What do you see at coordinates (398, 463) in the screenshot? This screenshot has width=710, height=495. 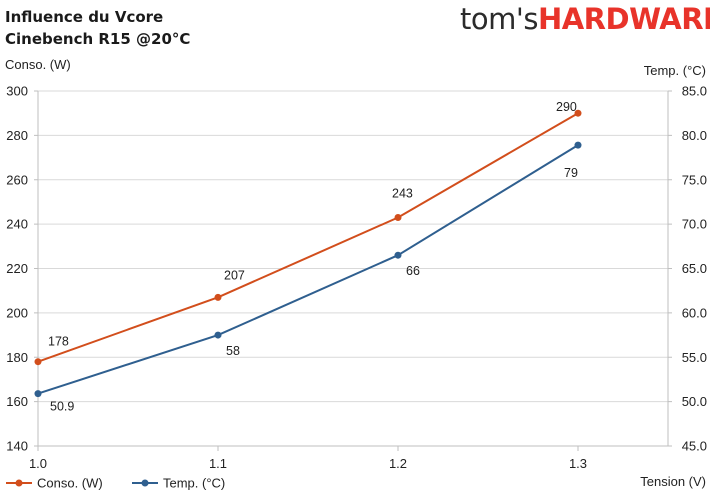 I see `x-tick-label: 1.2` at bounding box center [398, 463].